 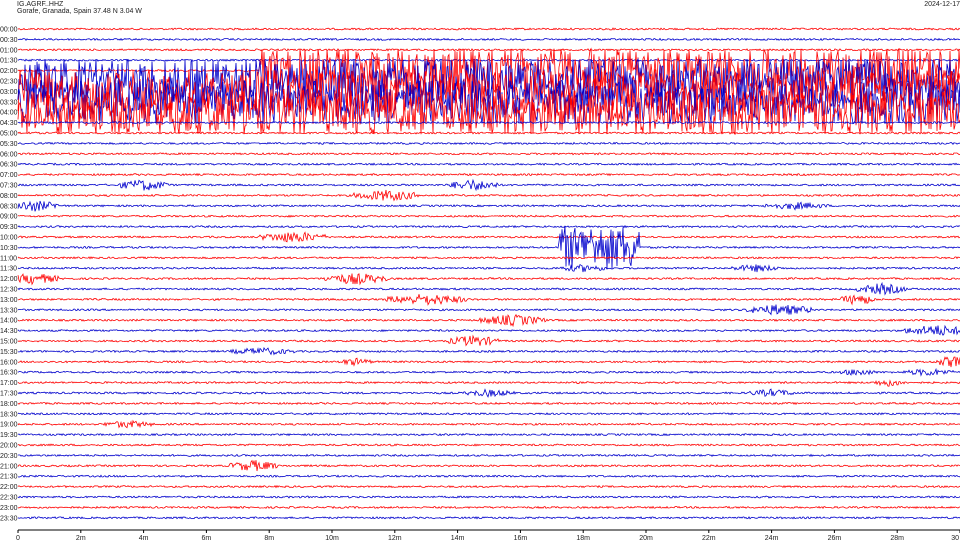 What do you see at coordinates (9, 487) in the screenshot?
I see `row-label: 22:00` at bounding box center [9, 487].